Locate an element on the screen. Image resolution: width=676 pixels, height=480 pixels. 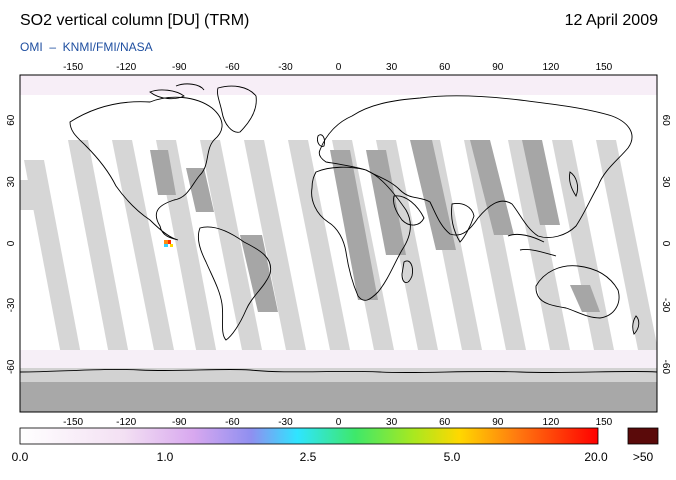
colorbar-label-2: 2.5 is located at coordinates (308, 457).